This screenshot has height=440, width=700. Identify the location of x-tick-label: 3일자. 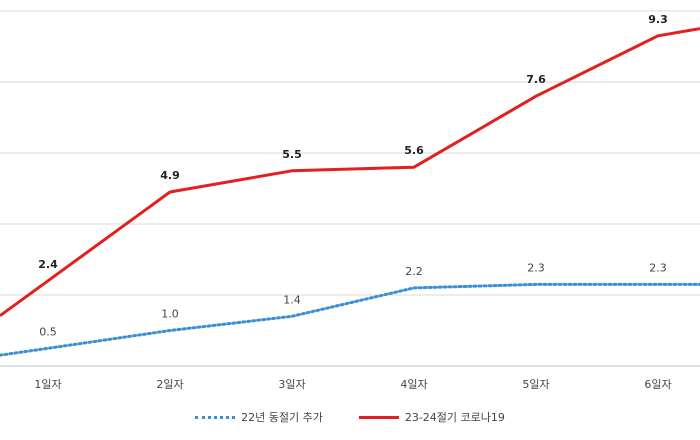
(291, 384).